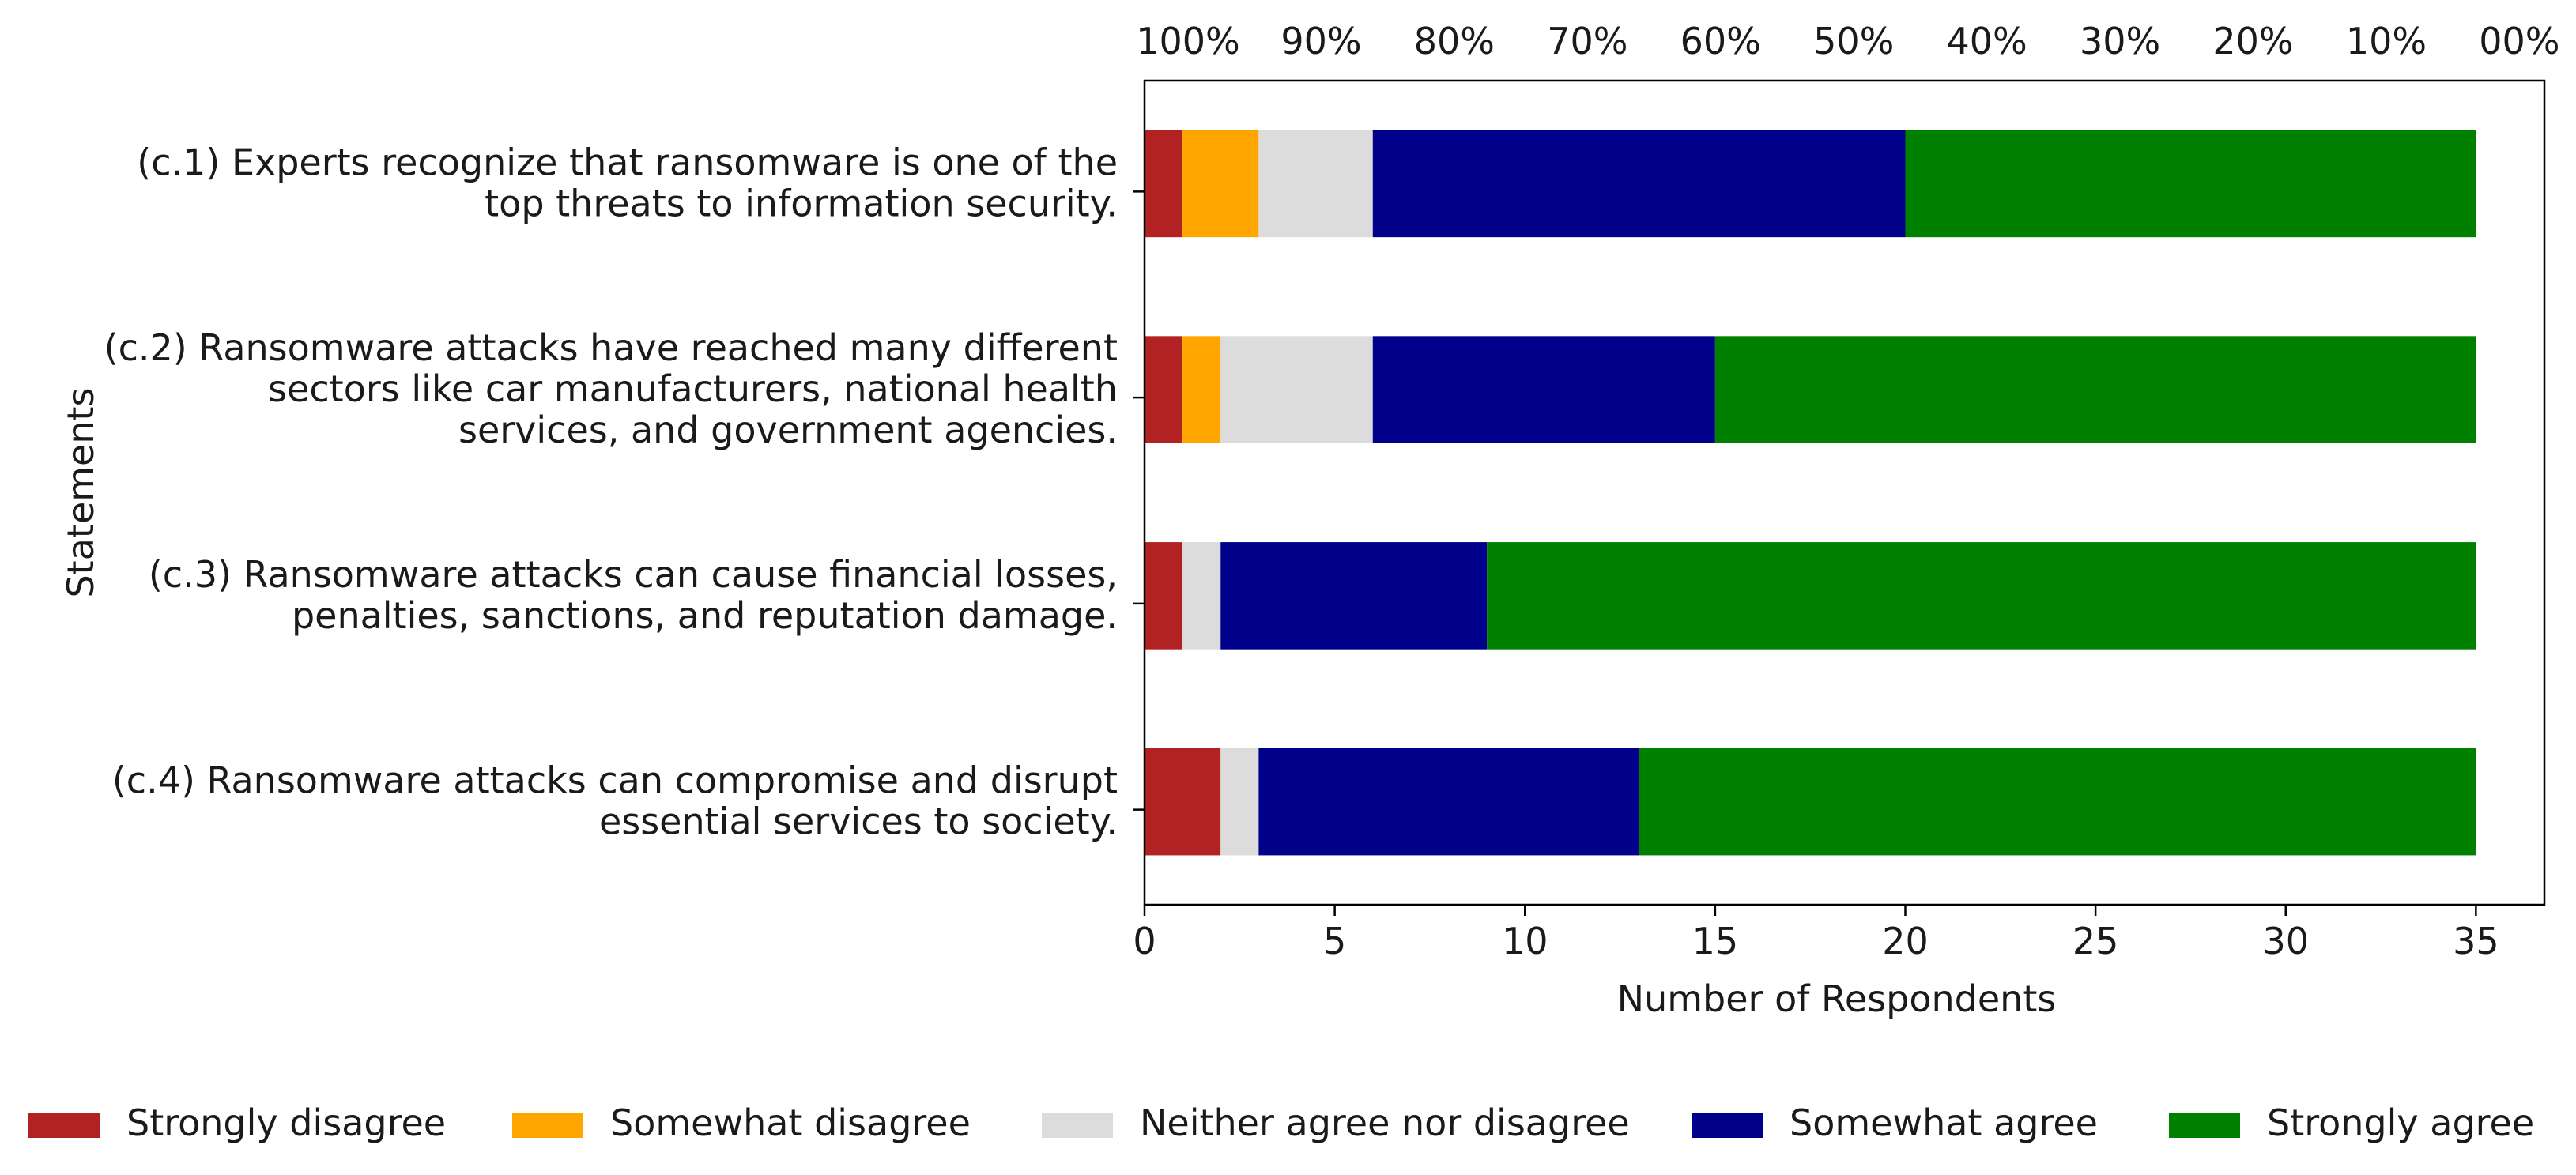 The width and height of the screenshot is (2576, 1175). What do you see at coordinates (2252, 41) in the screenshot?
I see `top-tick-label: 20%` at bounding box center [2252, 41].